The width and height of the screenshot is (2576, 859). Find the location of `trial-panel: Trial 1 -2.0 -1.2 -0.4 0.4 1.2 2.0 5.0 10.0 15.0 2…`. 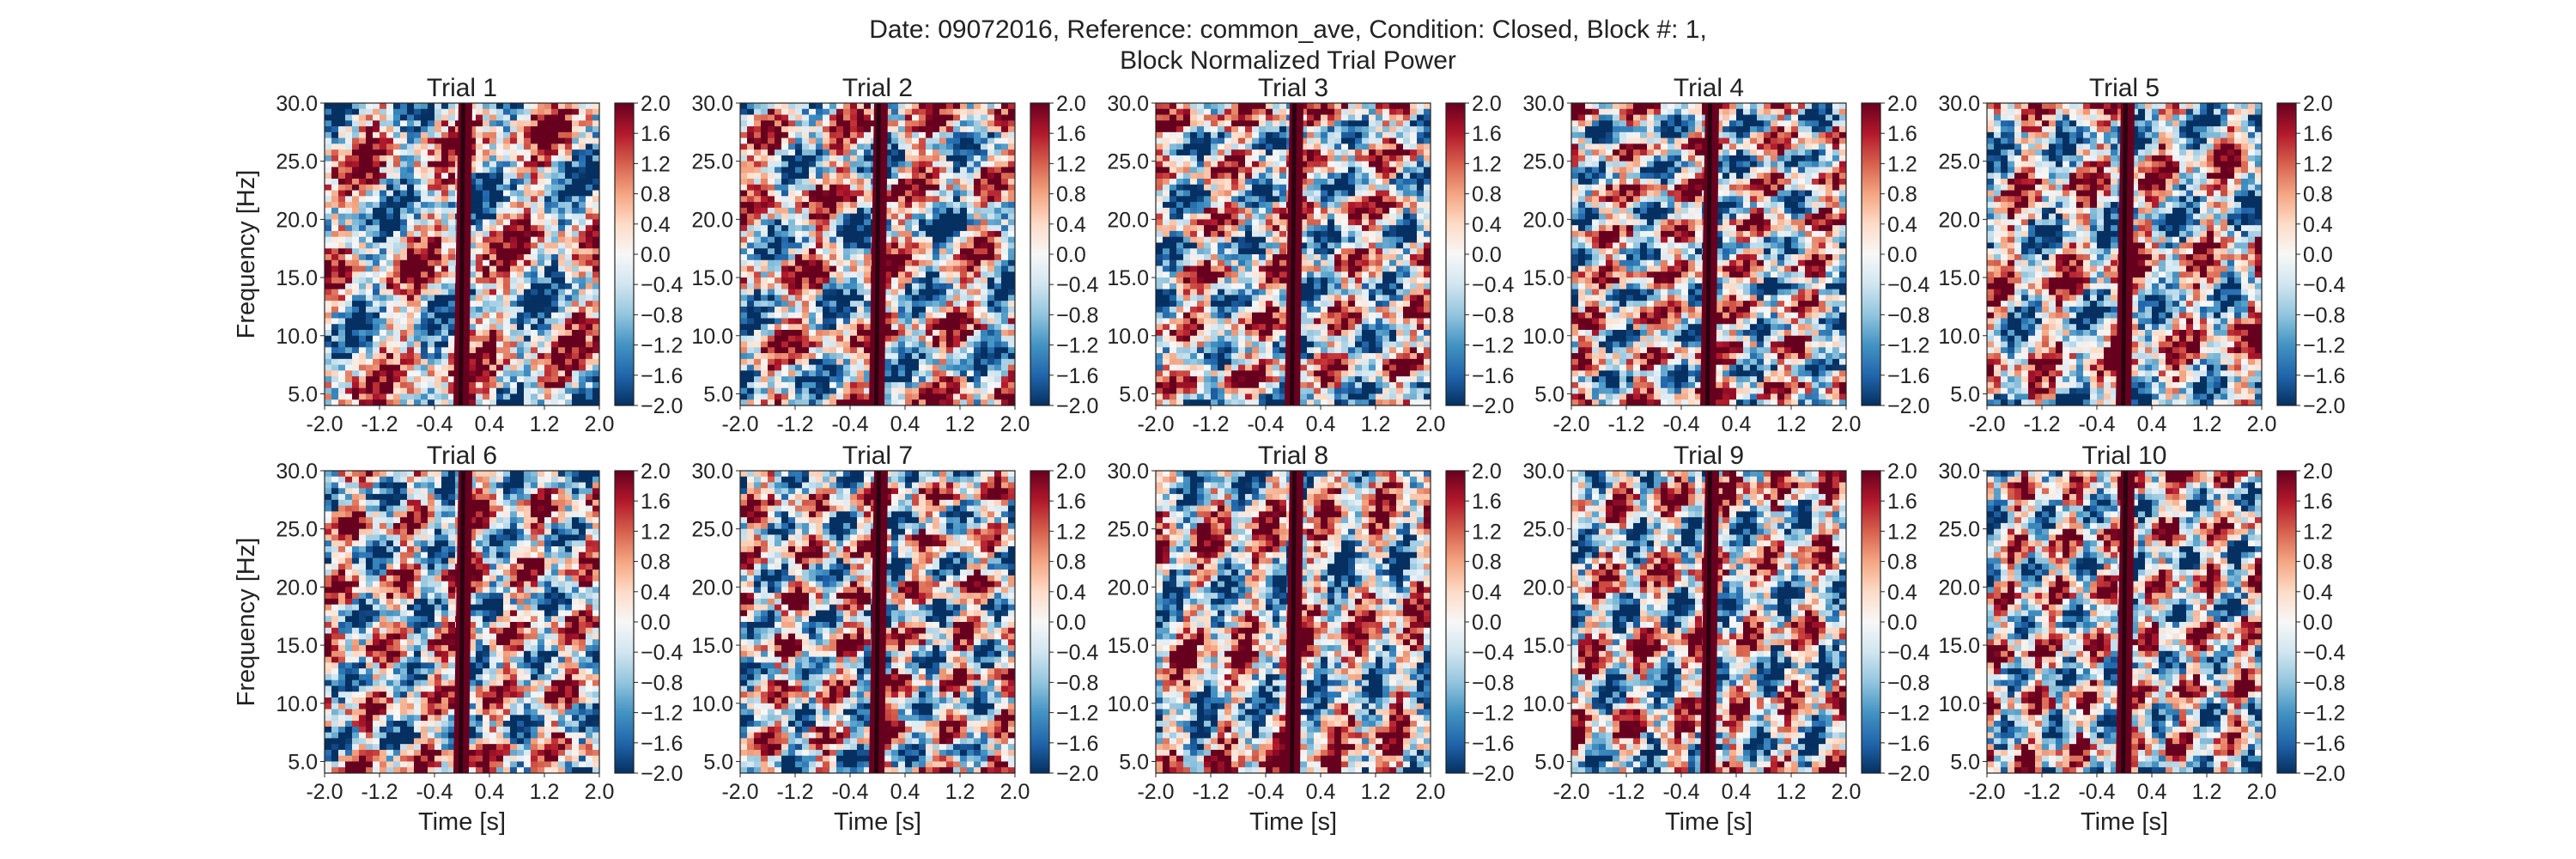

trial-panel: Trial 1 -2.0 -1.2 -0.4 0.4 1.2 2.0 5.0 10.0 15.0 2… is located at coordinates (458, 255).